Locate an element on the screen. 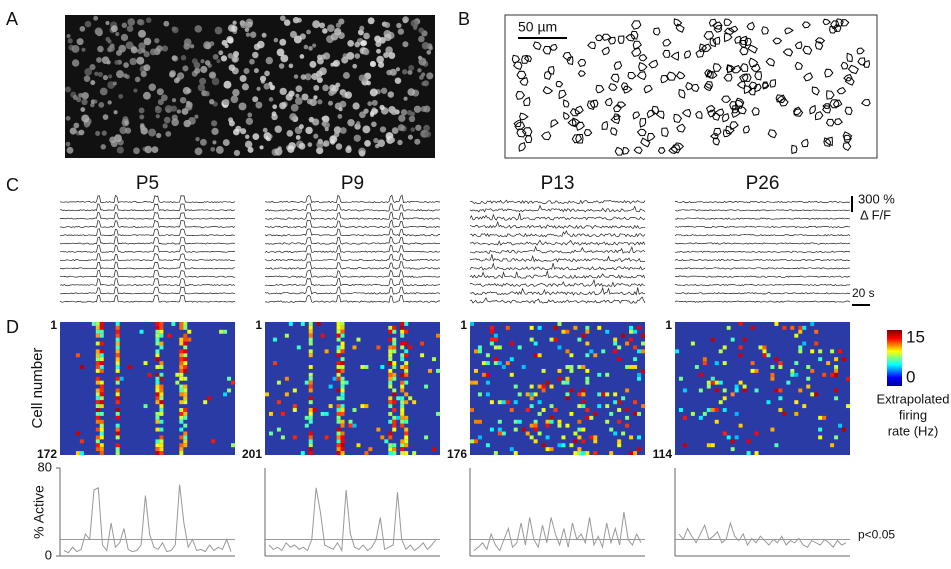 The image size is (951, 569). panel-label: B is located at coordinates (464, 19).